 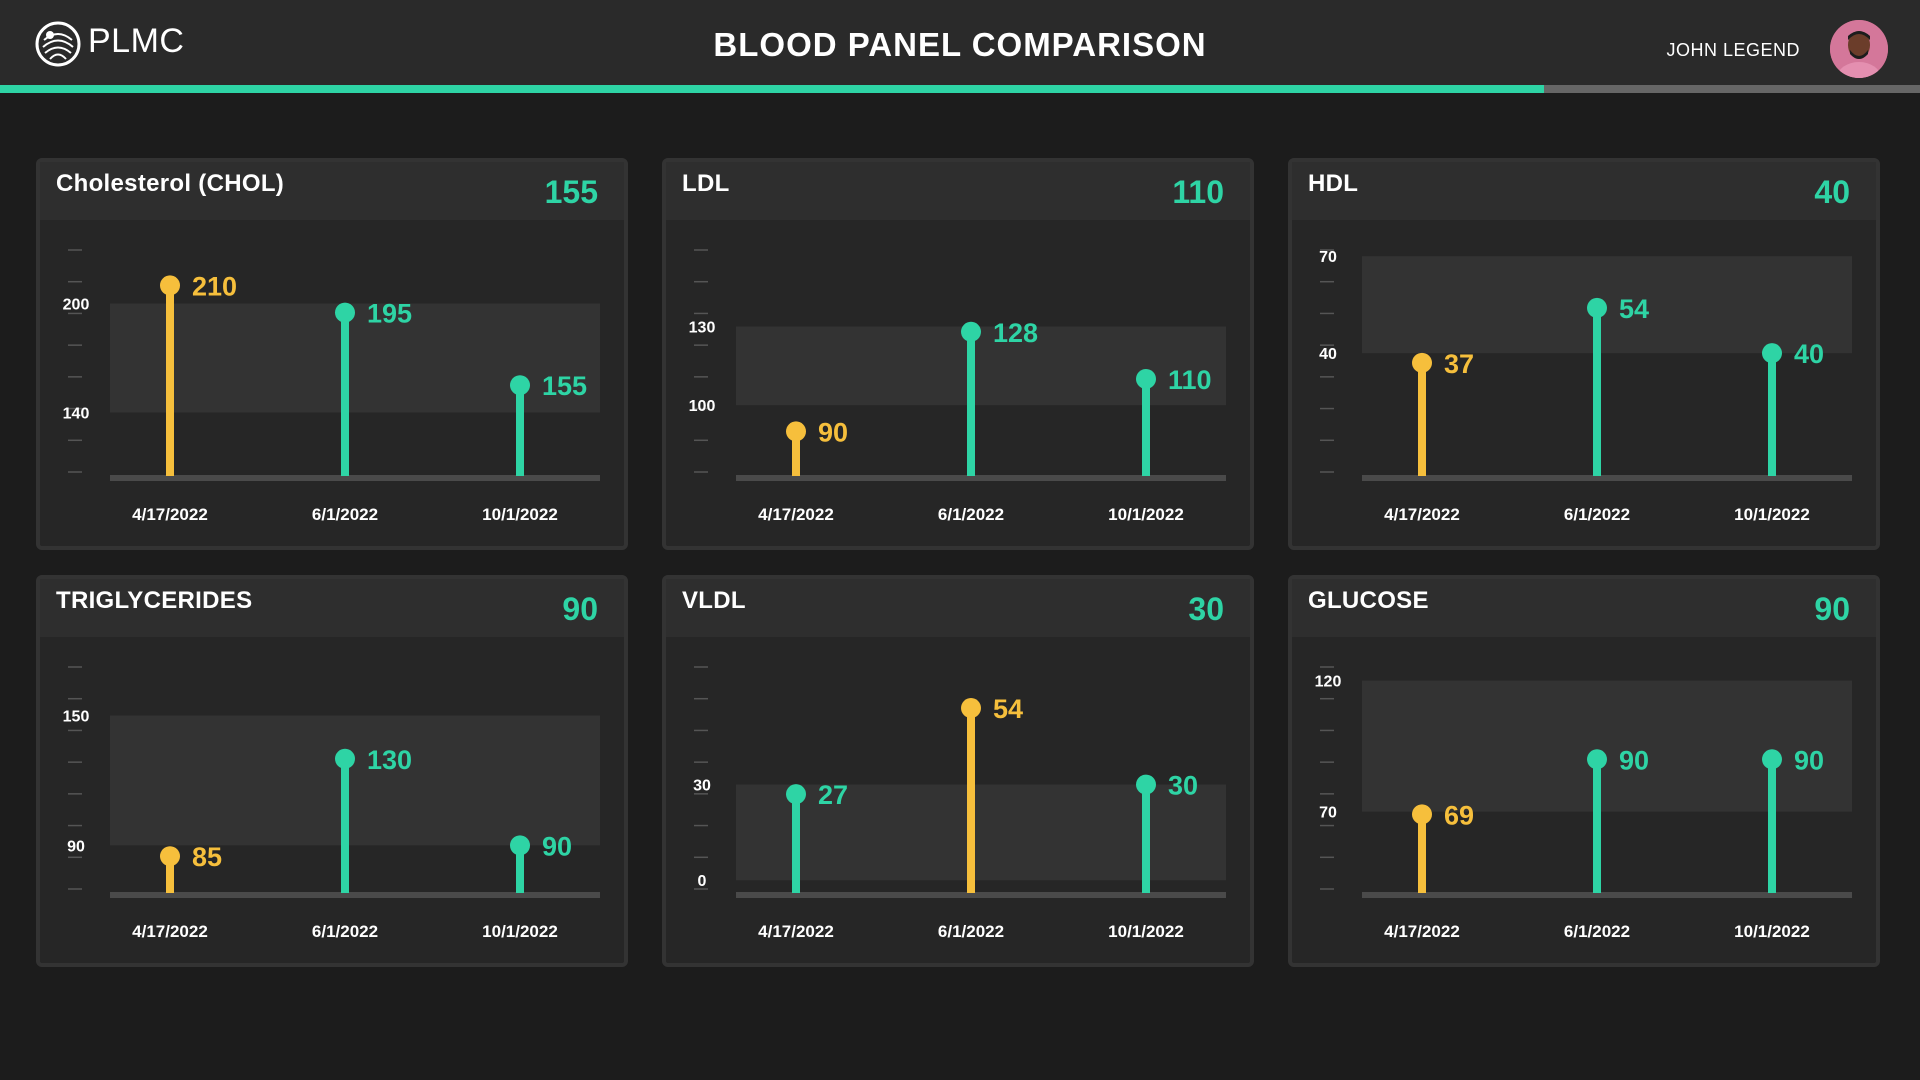 I want to click on data-label: 155, so click(x=564, y=386).